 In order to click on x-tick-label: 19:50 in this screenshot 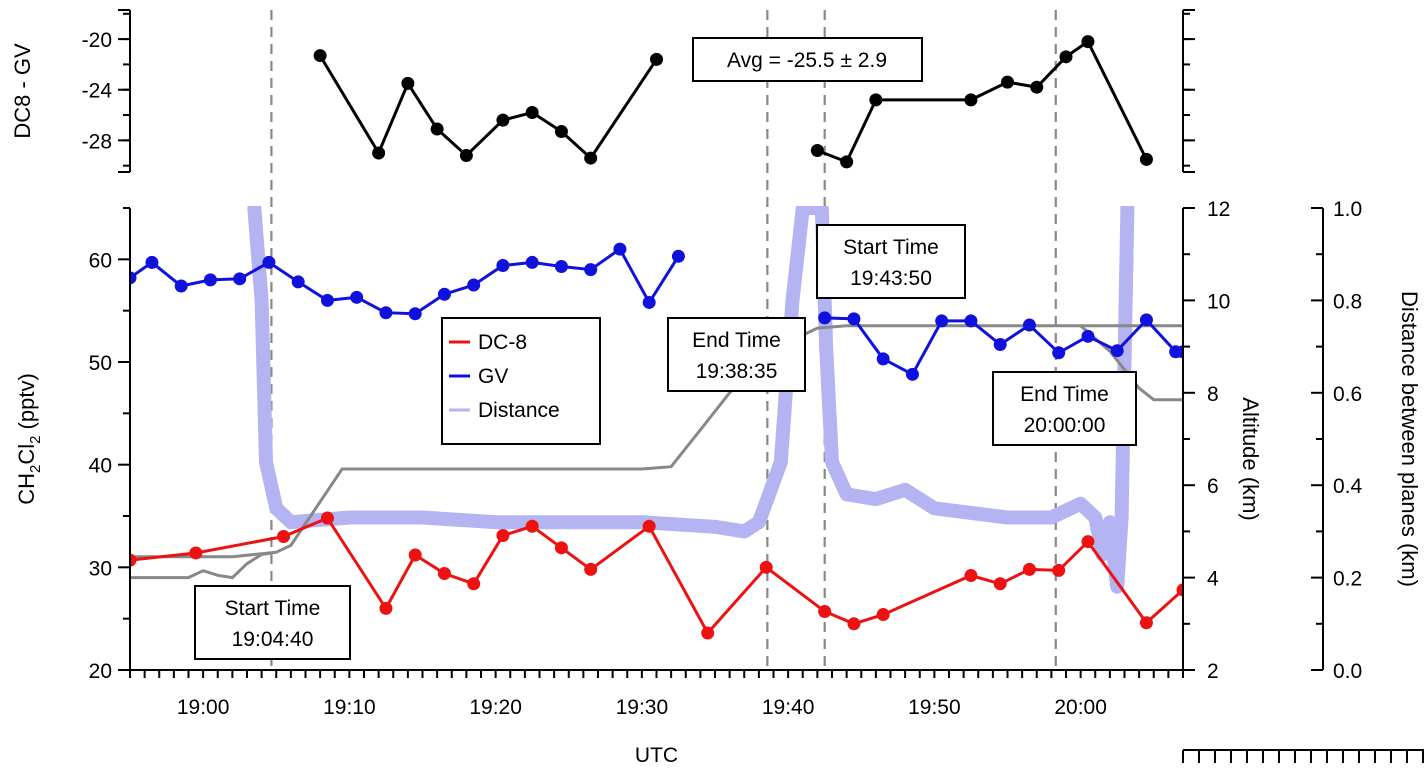, I will do `click(934, 707)`.